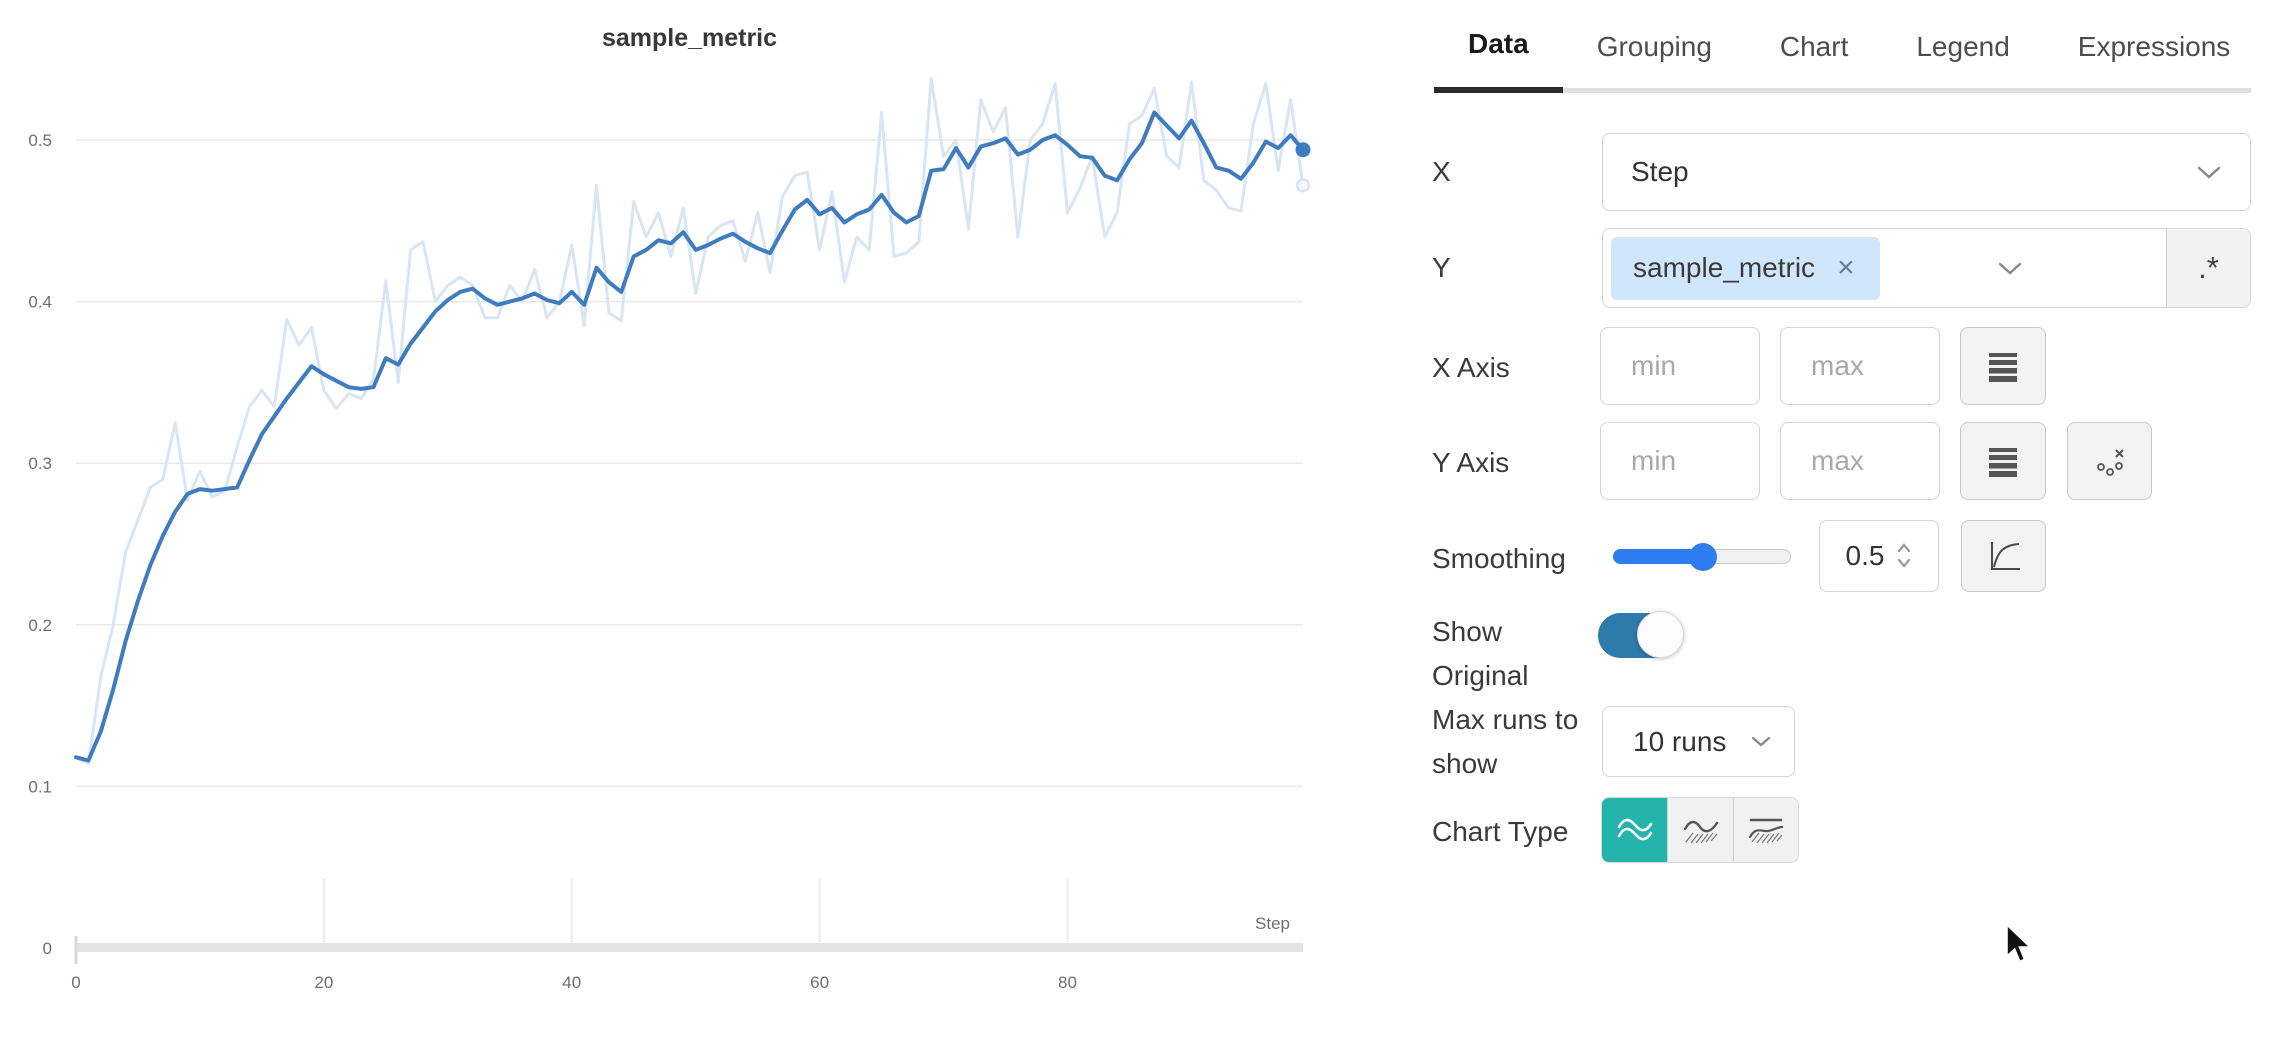  I want to click on x-axis-label: Step, so click(1272, 923).